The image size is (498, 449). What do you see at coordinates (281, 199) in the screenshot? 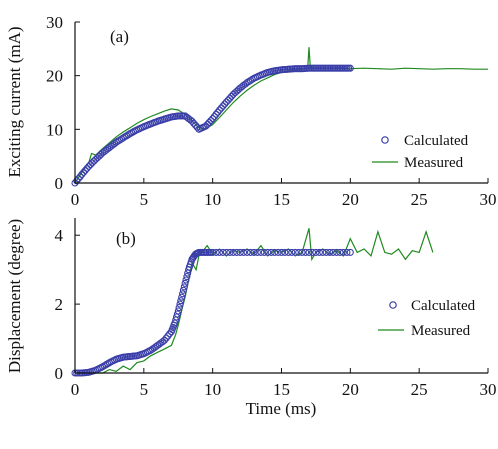
I see `panel-a-x-tick-label-3: 15` at bounding box center [281, 199].